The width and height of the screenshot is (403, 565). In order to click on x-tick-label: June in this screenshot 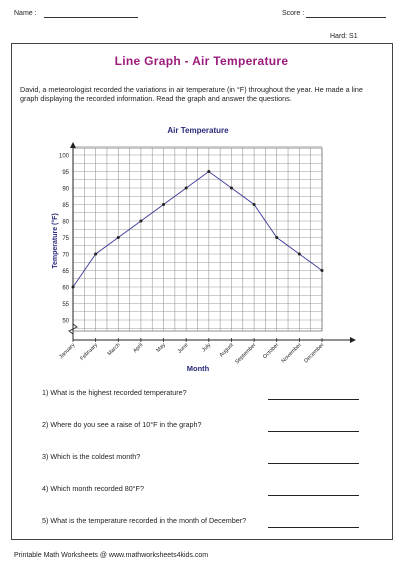, I will do `click(183, 348)`.